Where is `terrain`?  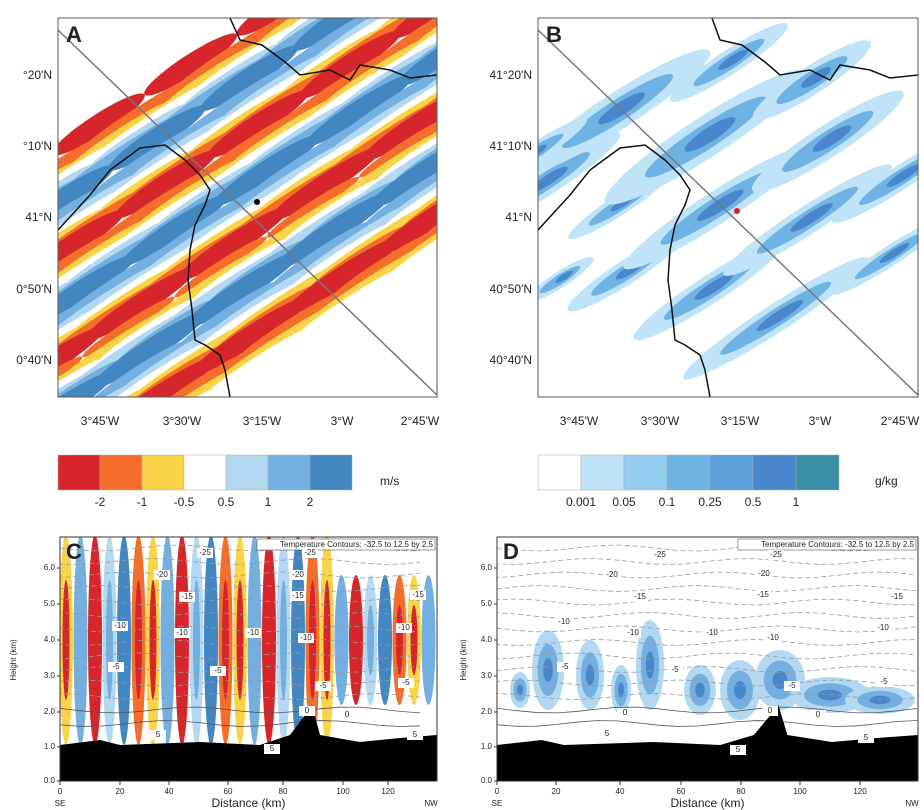
terrain is located at coordinates (248, 743).